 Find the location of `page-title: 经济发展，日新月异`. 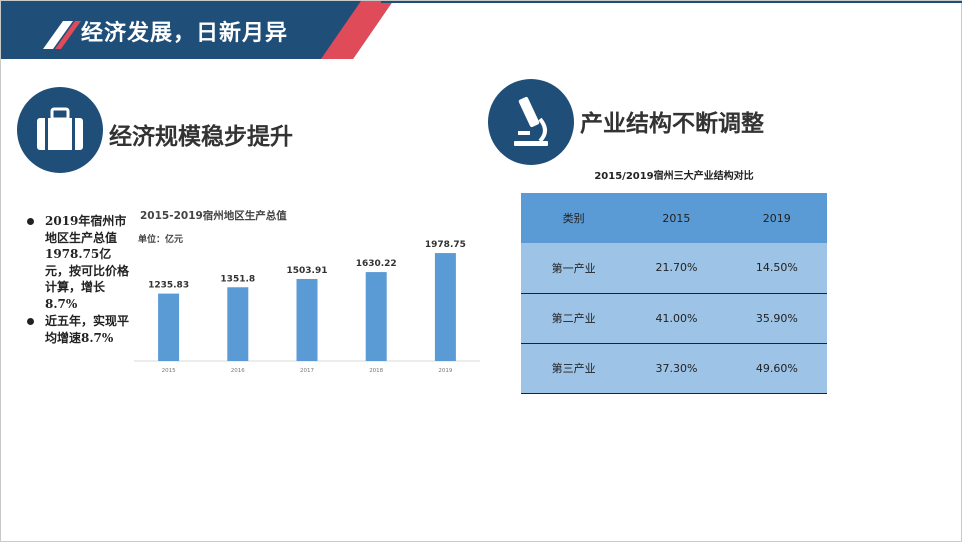

page-title: 经济发展，日新月异 is located at coordinates (185, 33).